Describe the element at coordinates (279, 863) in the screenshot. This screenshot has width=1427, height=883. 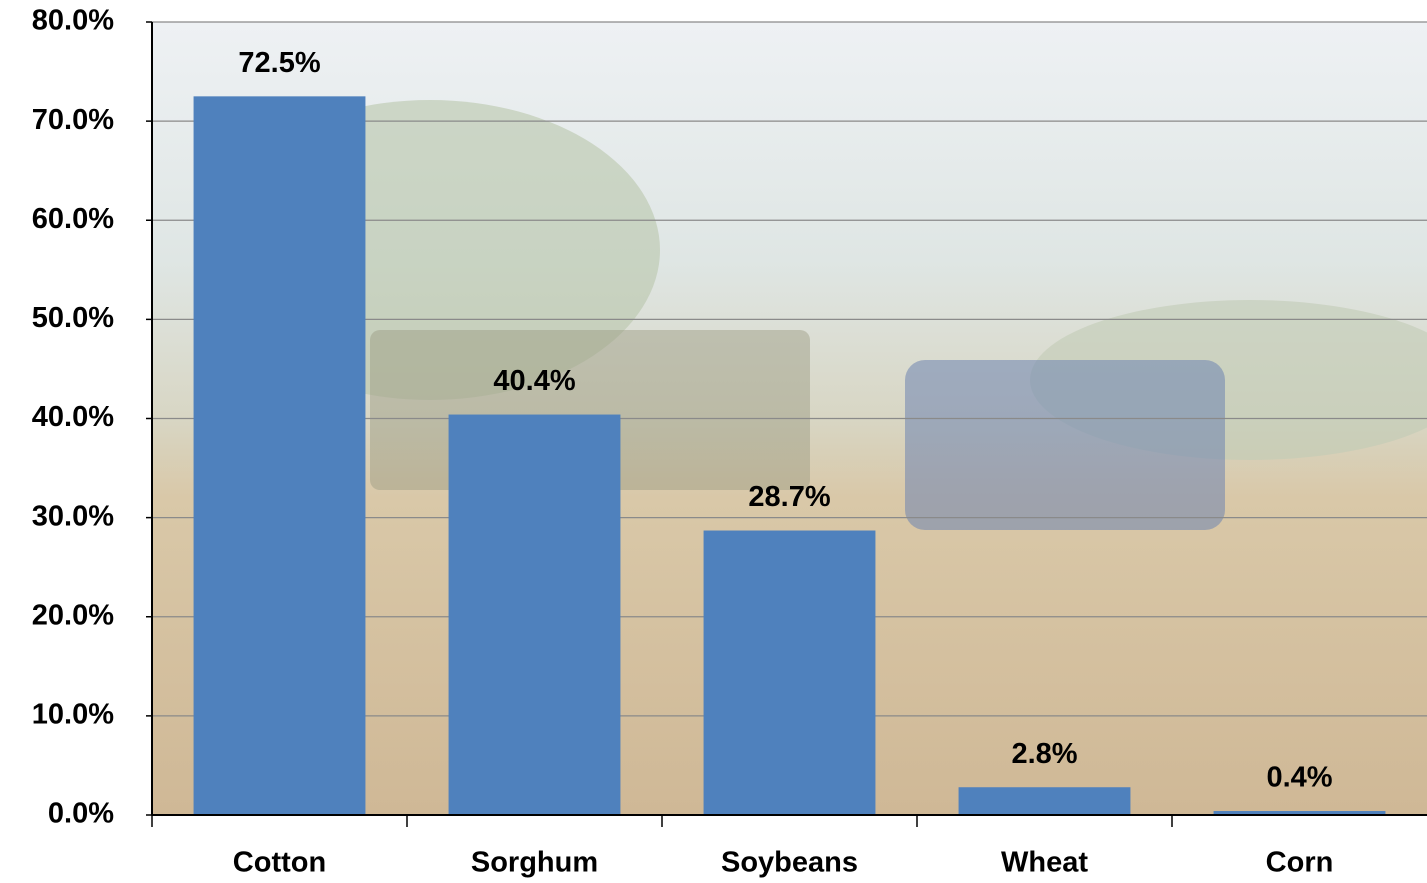
I see `x-tick-label: Cotton` at that location.